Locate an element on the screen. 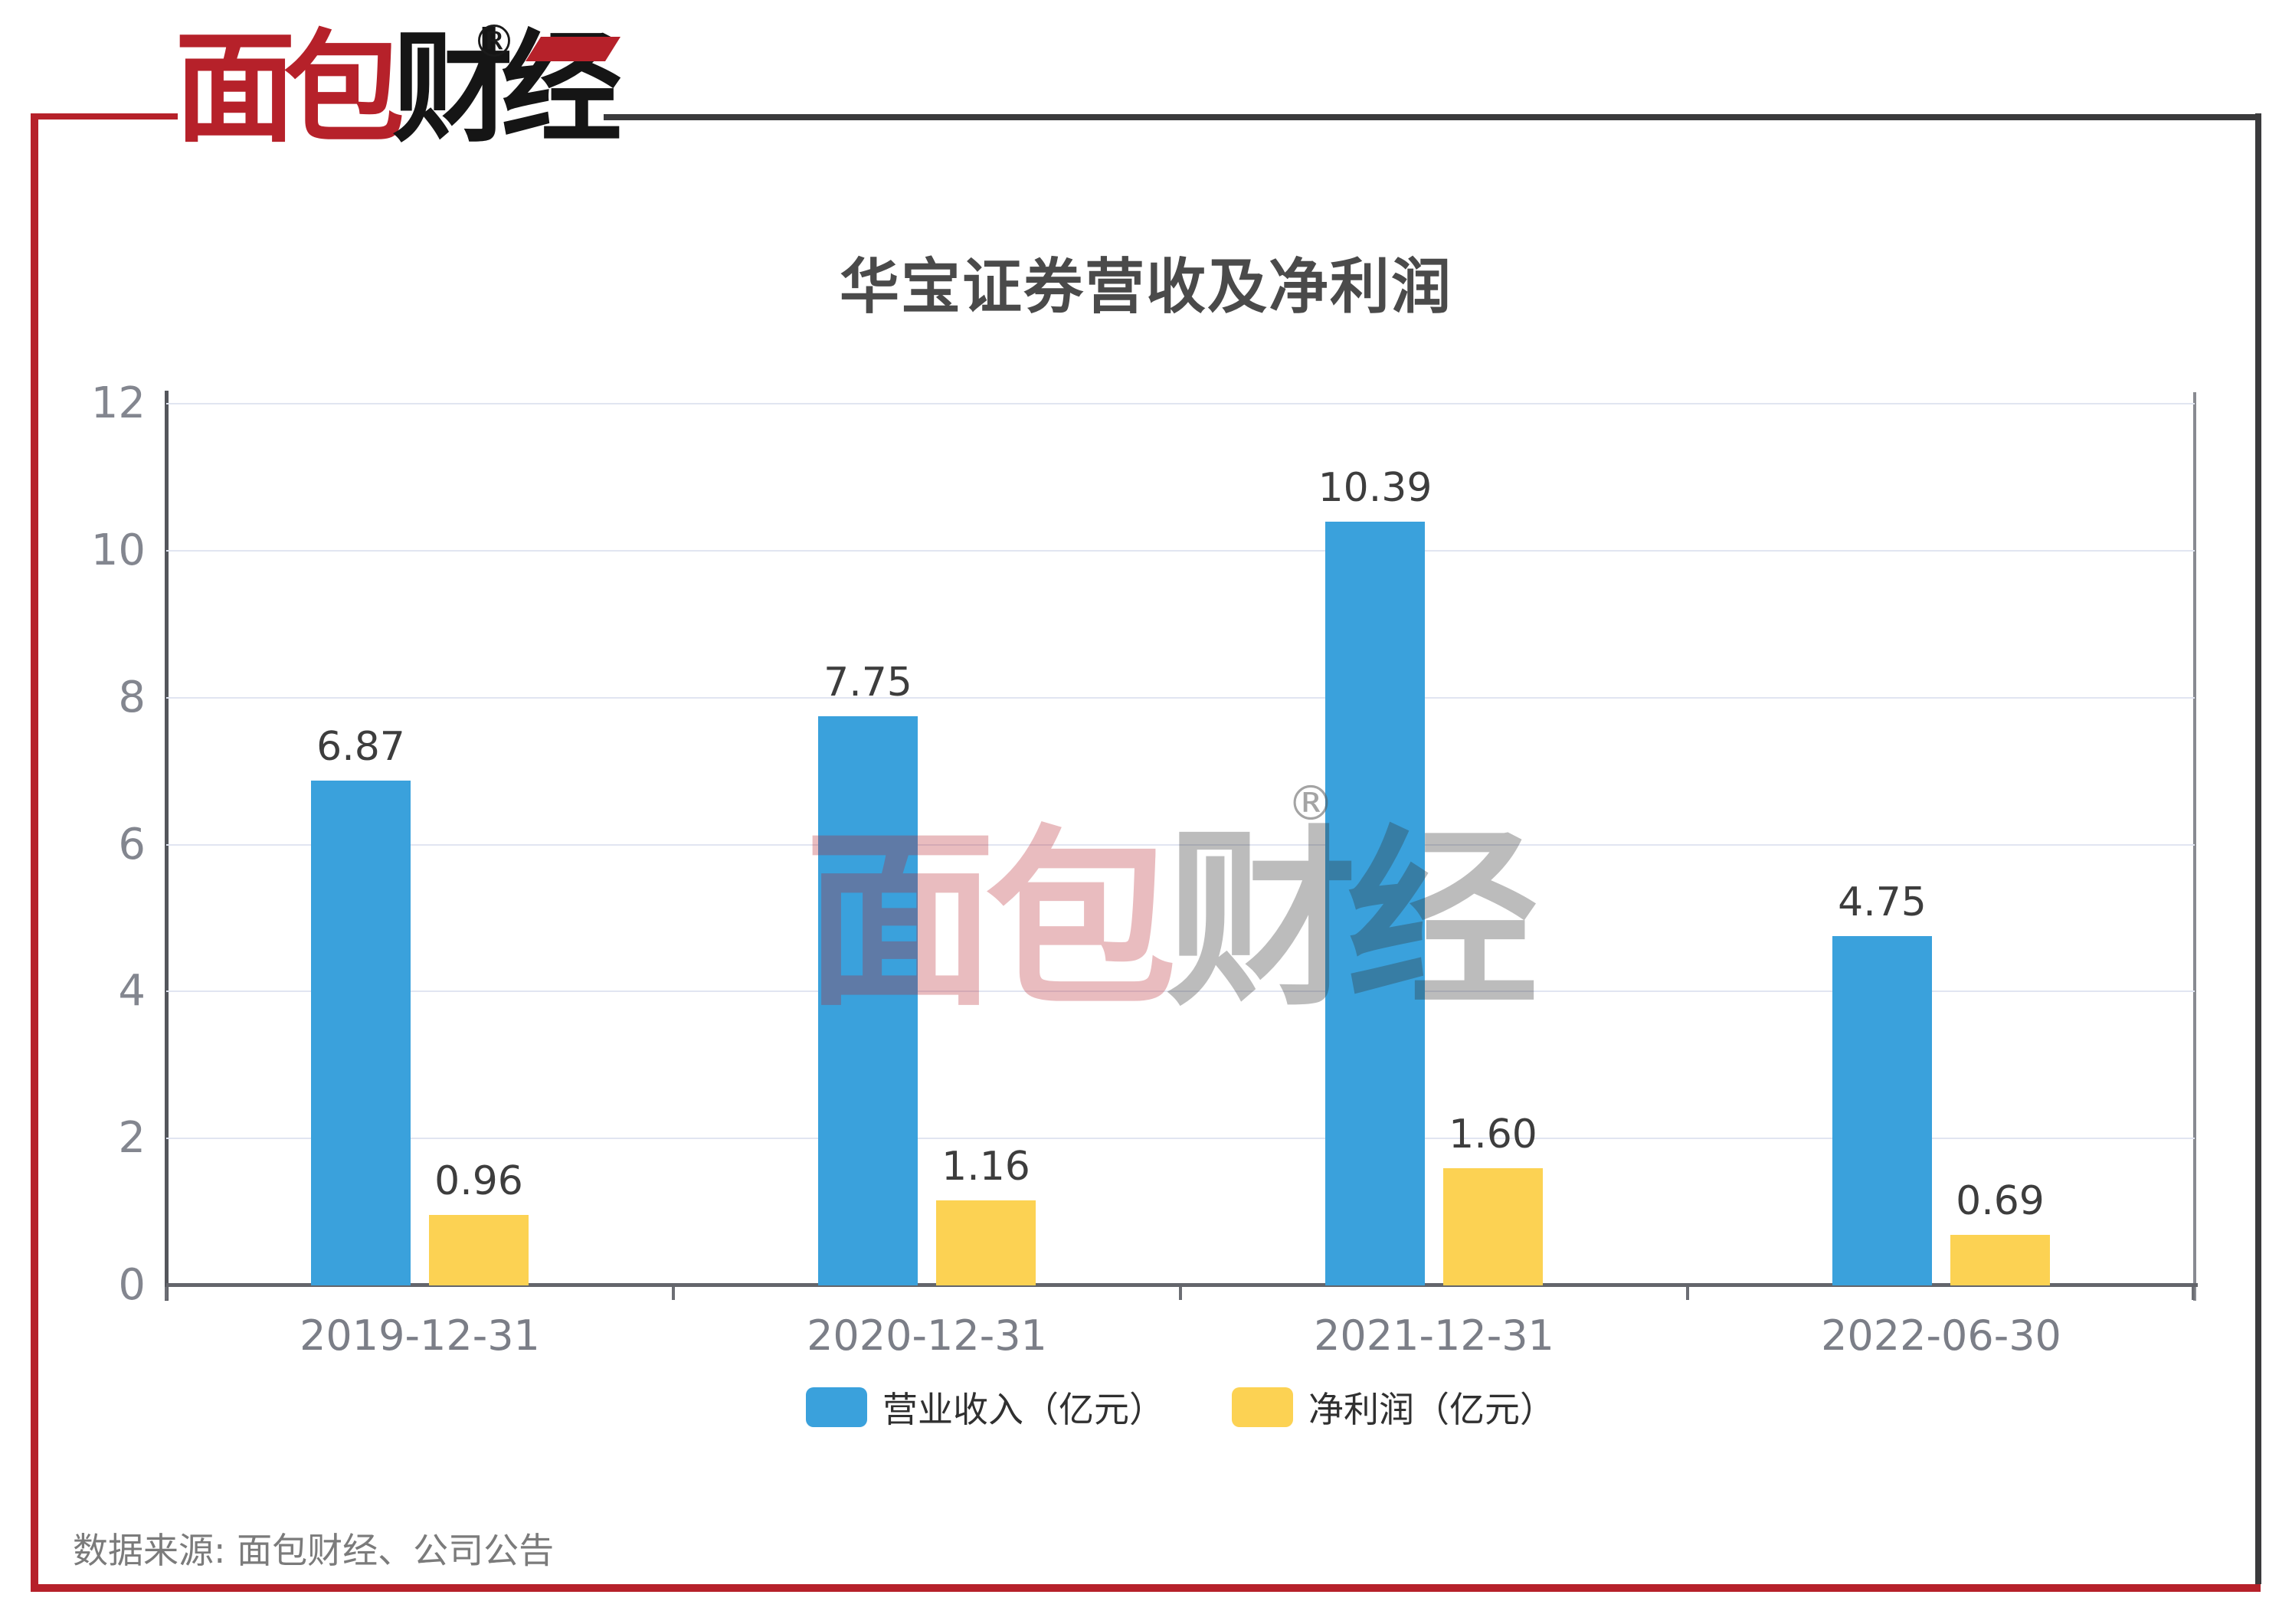 The height and width of the screenshot is (1624, 2292). bar-value-label: 6.87 is located at coordinates (360, 748).